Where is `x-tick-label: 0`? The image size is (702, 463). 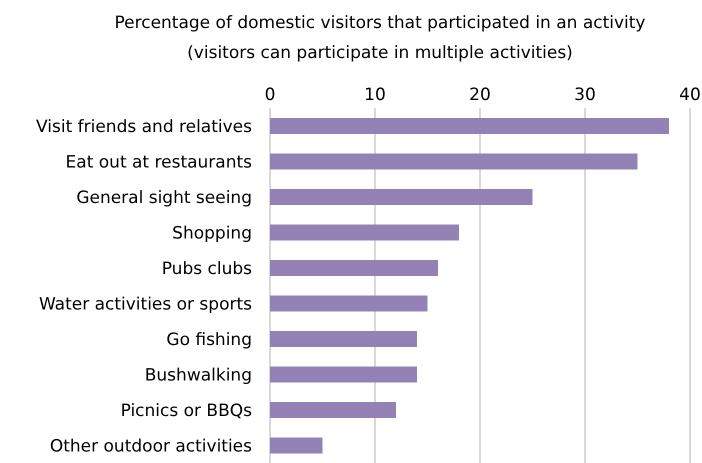 x-tick-label: 0 is located at coordinates (270, 95).